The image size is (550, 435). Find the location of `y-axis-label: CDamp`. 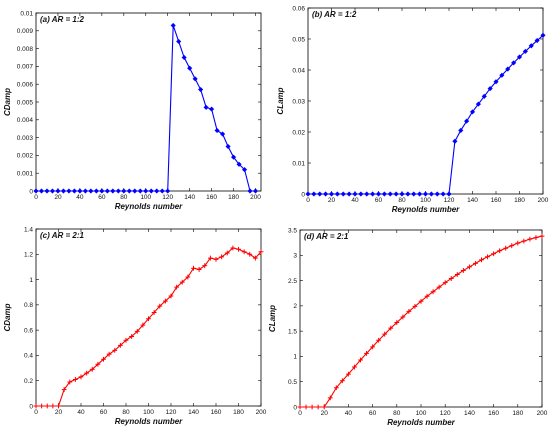

y-axis-label: CDamp is located at coordinates (7, 317).